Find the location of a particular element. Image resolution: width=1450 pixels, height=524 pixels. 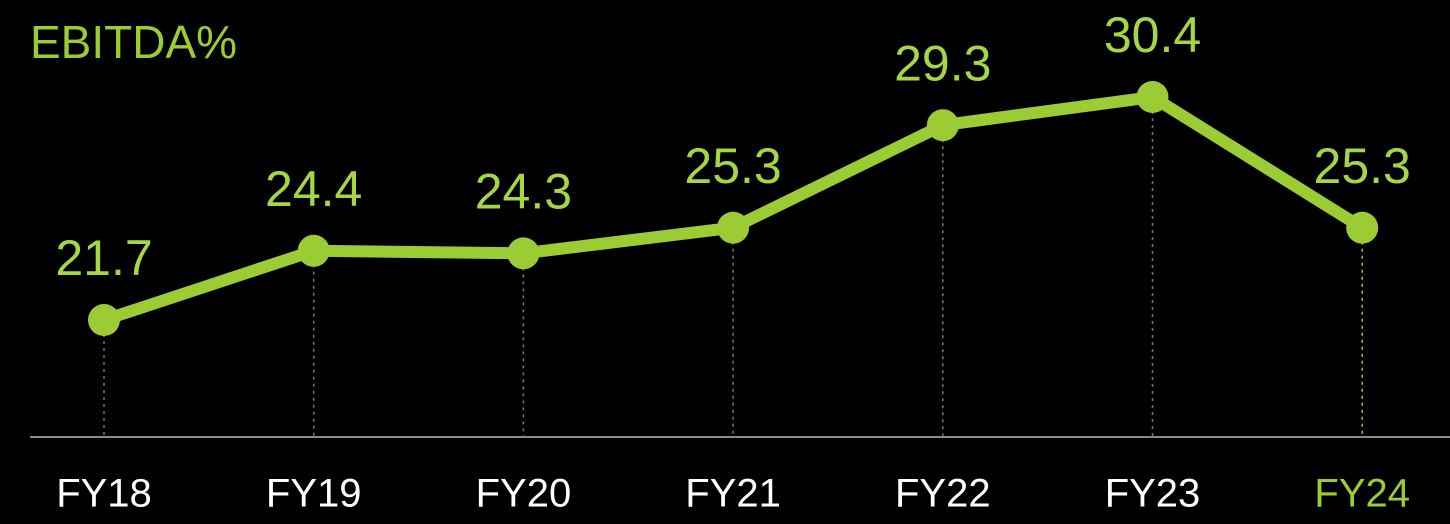

x-tick-label: FY21 is located at coordinates (733, 494).